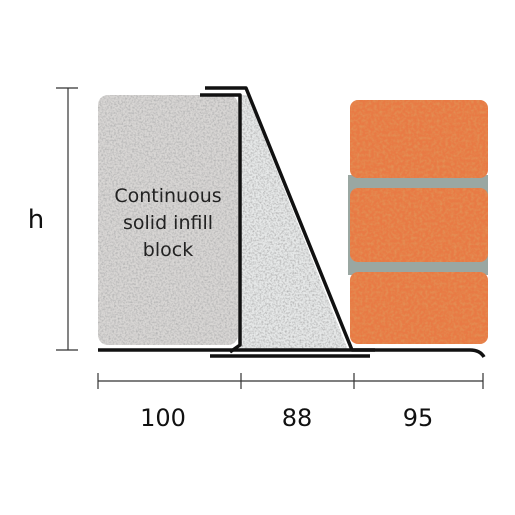 The image size is (515, 515). Describe the element at coordinates (297, 418) in the screenshot. I see `dimension-label: 88` at that location.